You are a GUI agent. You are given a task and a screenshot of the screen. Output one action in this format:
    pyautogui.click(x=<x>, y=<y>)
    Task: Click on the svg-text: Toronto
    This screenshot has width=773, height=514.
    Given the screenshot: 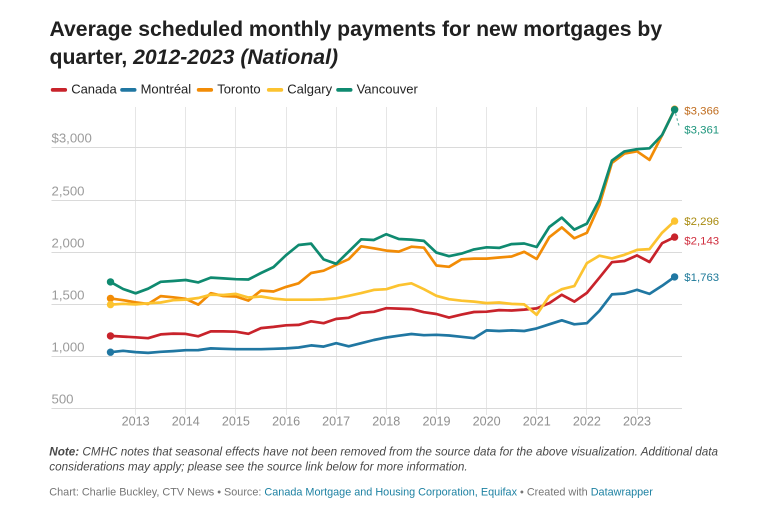 What is the action you would take?
    pyautogui.click(x=238, y=89)
    